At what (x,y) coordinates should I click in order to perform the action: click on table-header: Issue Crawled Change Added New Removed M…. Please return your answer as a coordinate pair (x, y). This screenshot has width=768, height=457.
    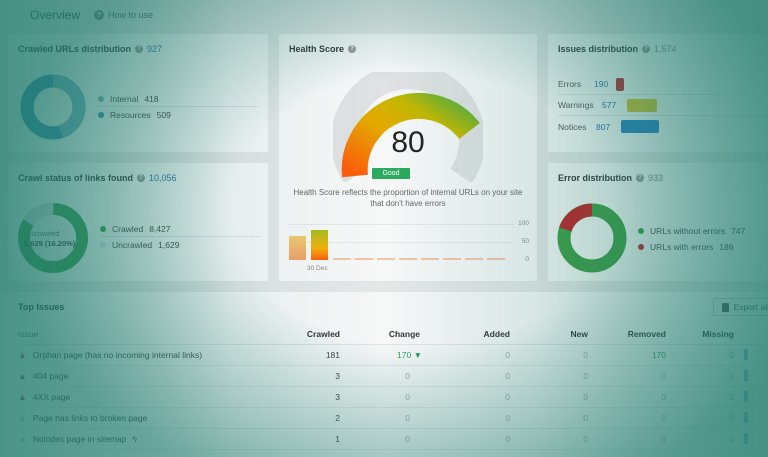
    Looking at the image, I should click on (393, 334).